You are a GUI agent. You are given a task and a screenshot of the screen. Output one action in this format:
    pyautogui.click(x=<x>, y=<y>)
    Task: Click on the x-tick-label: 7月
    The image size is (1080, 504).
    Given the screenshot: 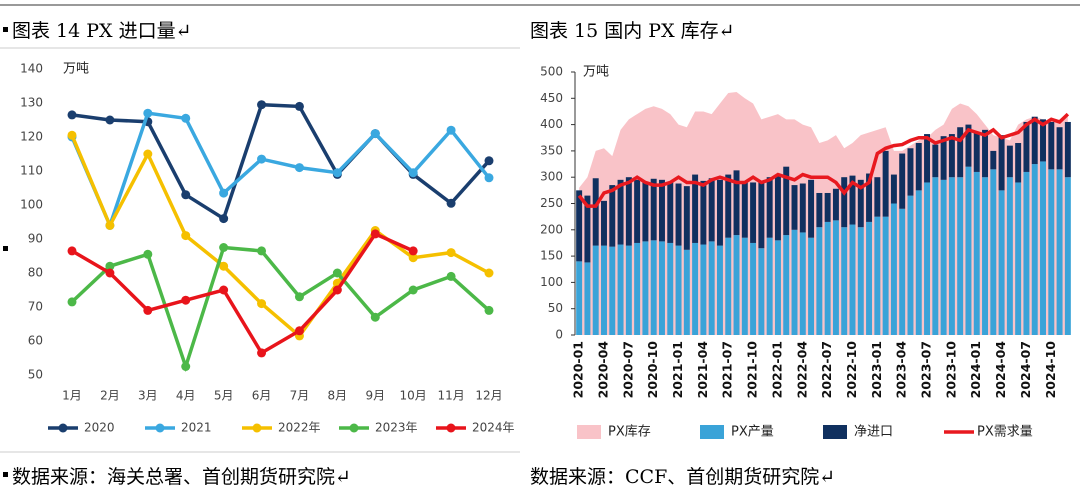 What is the action you would take?
    pyautogui.click(x=300, y=396)
    